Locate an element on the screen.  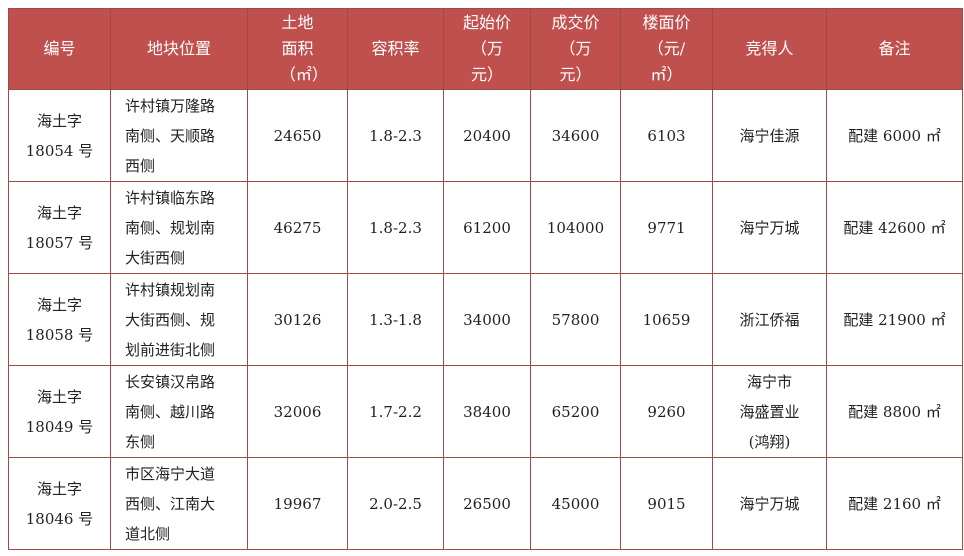
column-header: 竞得人 is located at coordinates (769, 49).